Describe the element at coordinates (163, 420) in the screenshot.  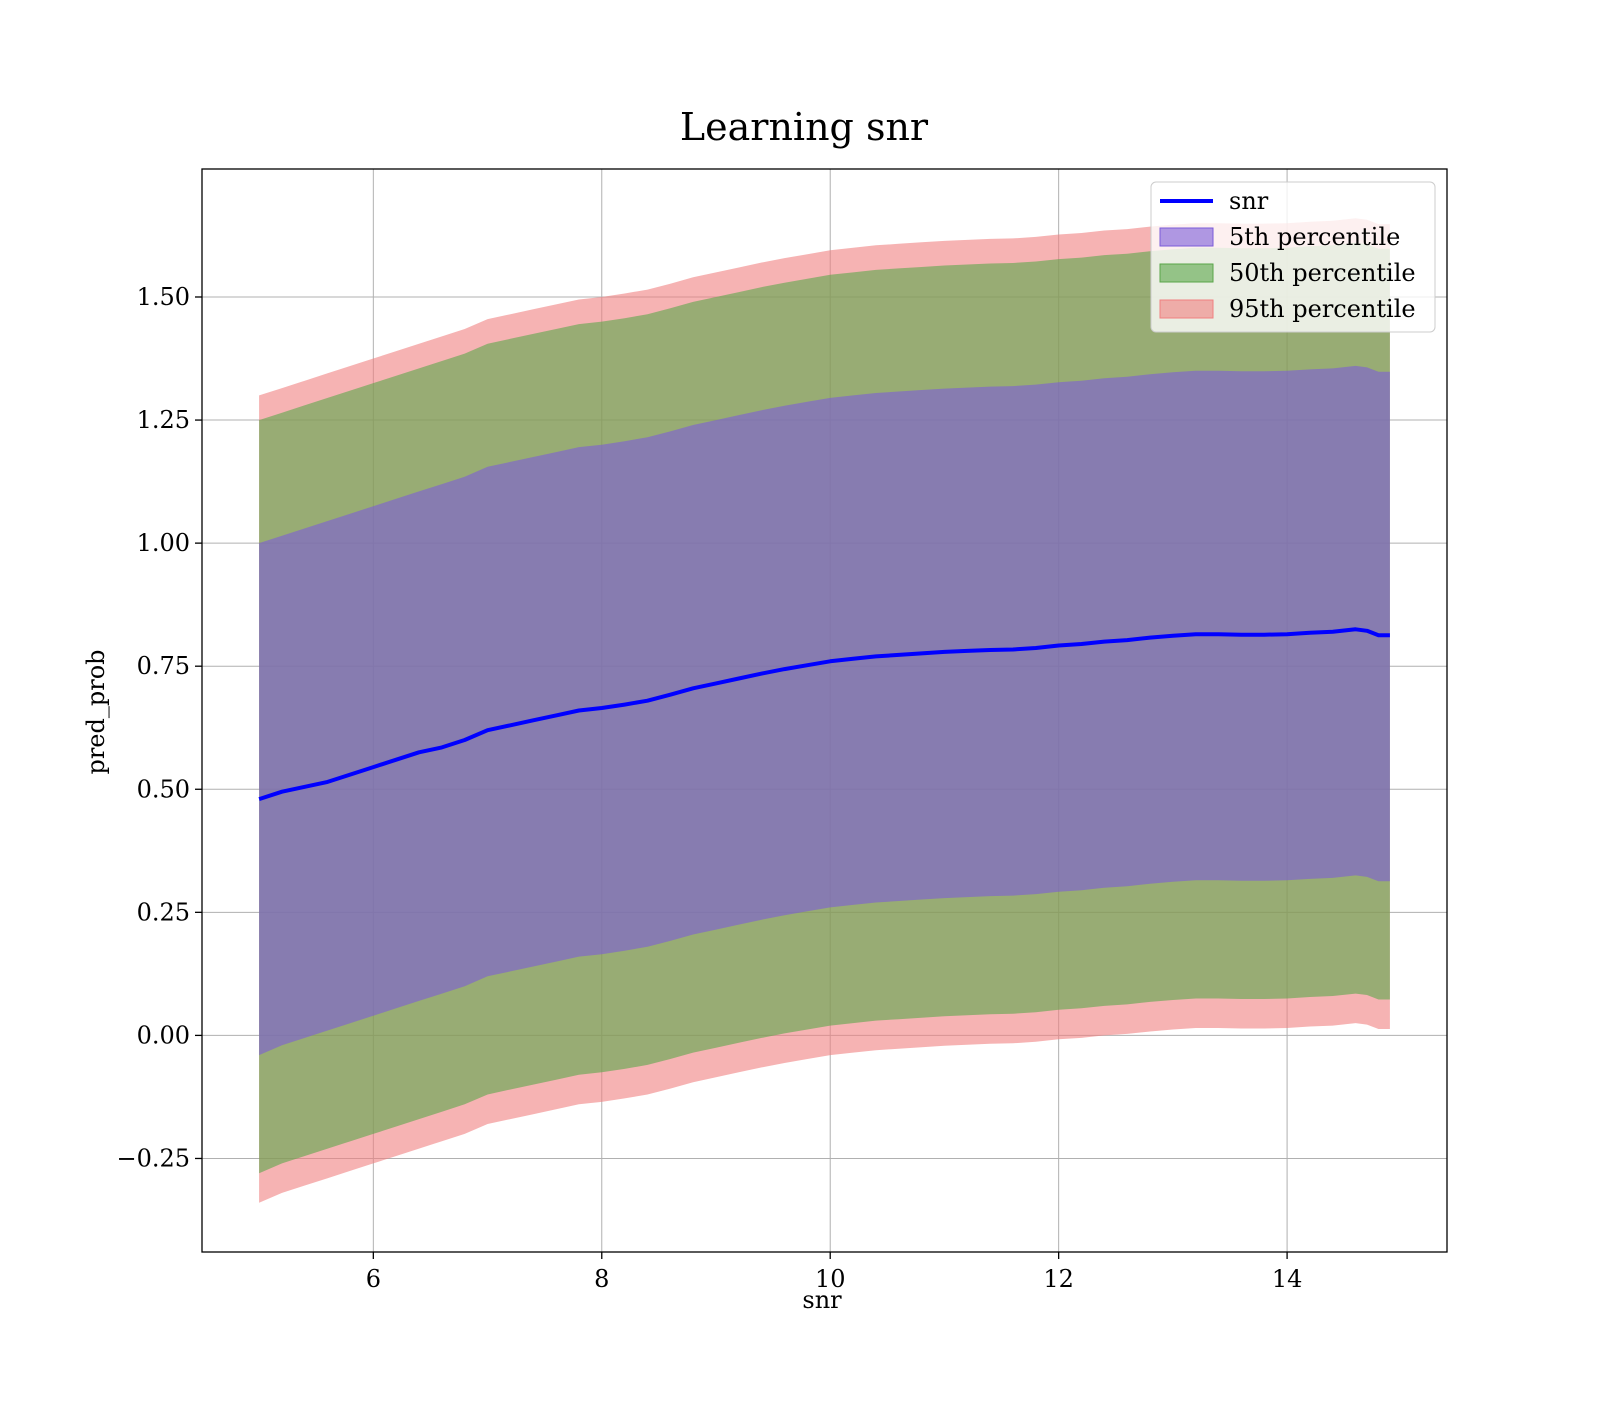
I see `y-tick-label: 1.25` at that location.